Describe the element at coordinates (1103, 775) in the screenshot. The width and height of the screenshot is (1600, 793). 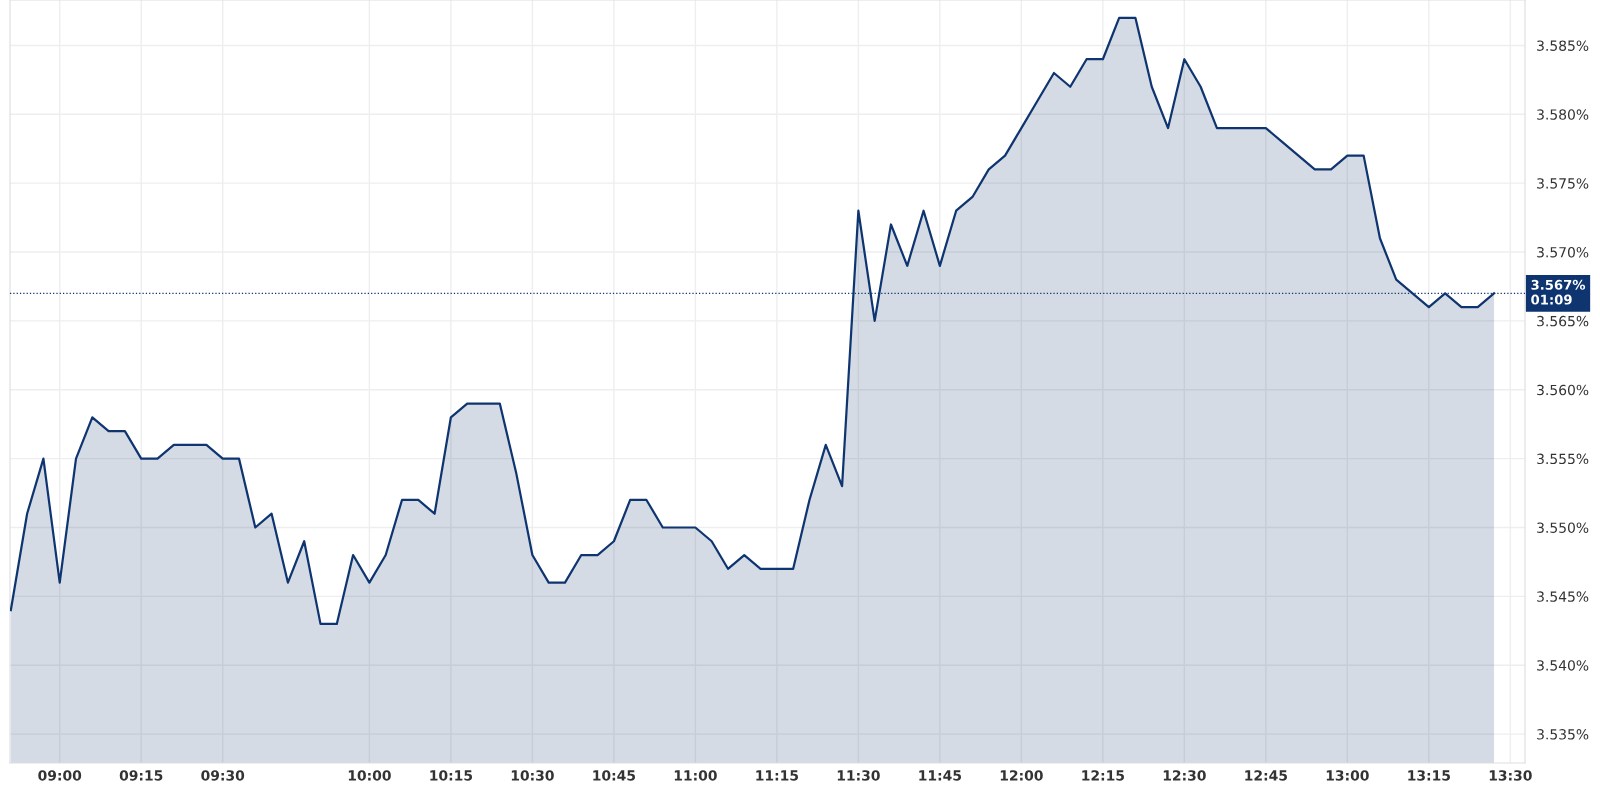
I see `x-tick-label: 12:15` at that location.